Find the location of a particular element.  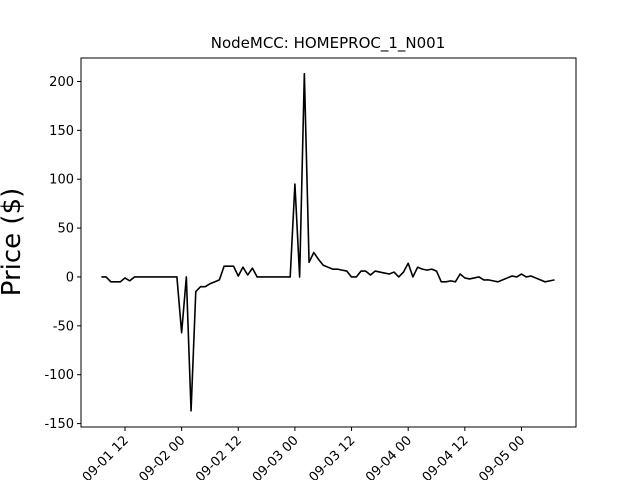

y-tick-label: 150 is located at coordinates (61, 131).